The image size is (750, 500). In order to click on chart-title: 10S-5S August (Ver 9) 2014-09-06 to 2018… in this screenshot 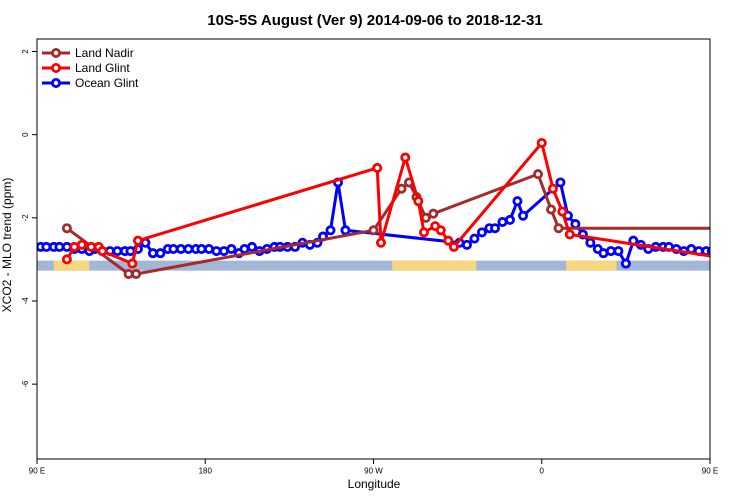, I will do `click(374, 20)`.